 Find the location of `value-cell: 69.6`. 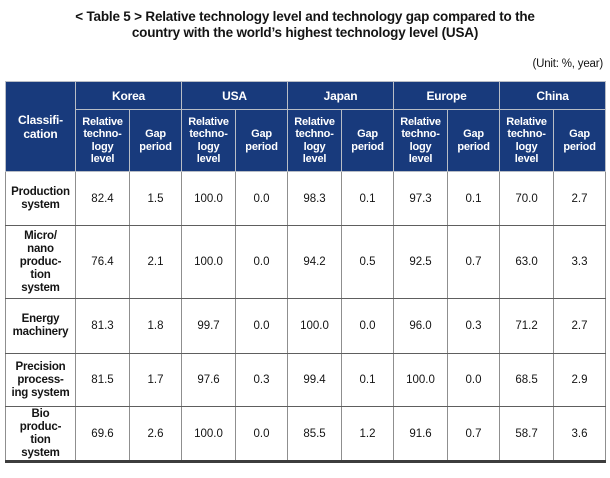

value-cell: 69.6 is located at coordinates (102, 434).